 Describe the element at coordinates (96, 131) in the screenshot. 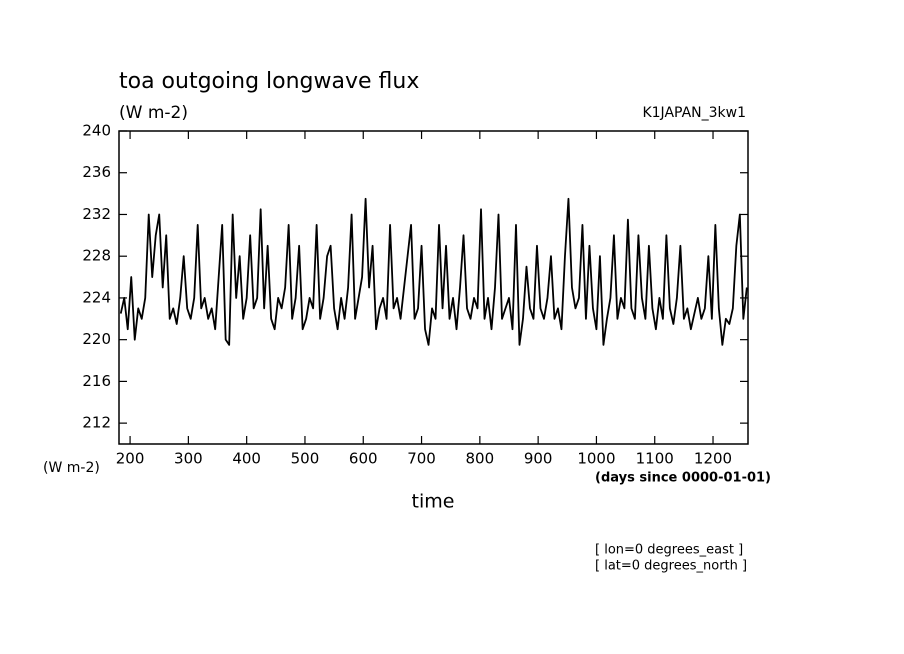

I see `y-tick-label: 240` at that location.